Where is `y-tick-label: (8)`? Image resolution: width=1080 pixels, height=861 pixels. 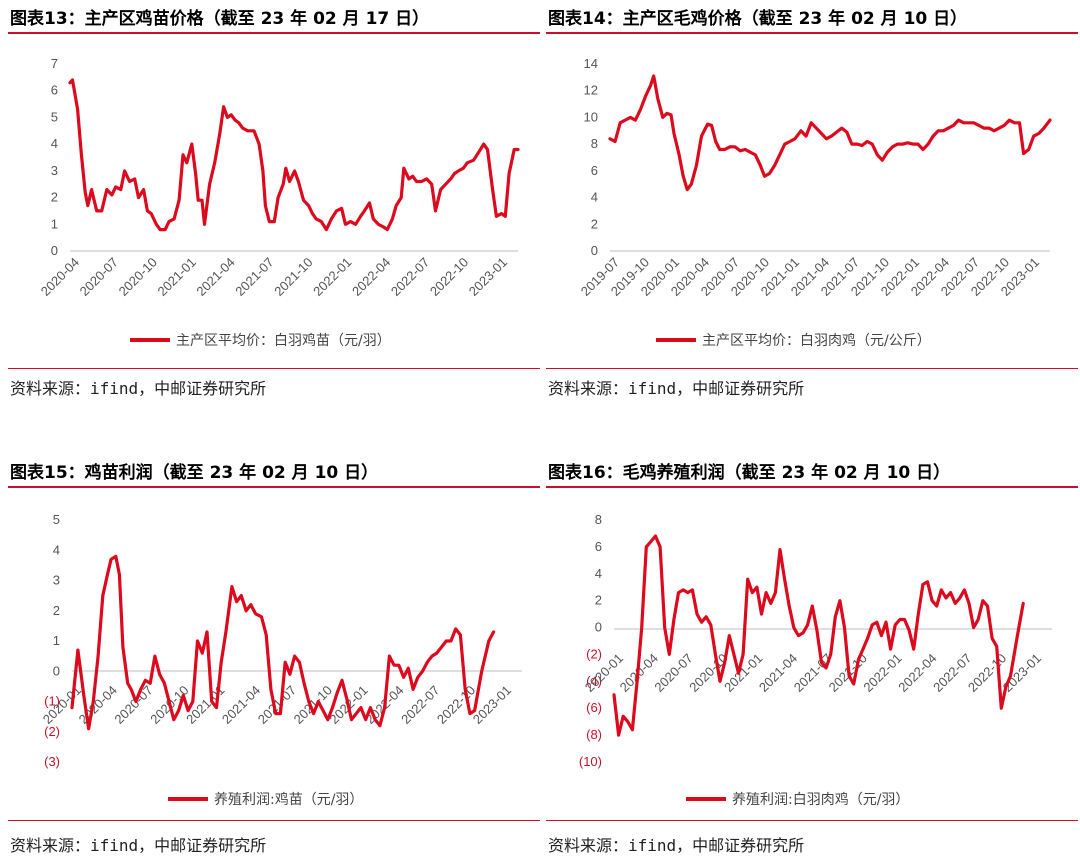 y-tick-label: (8) is located at coordinates (594, 734).